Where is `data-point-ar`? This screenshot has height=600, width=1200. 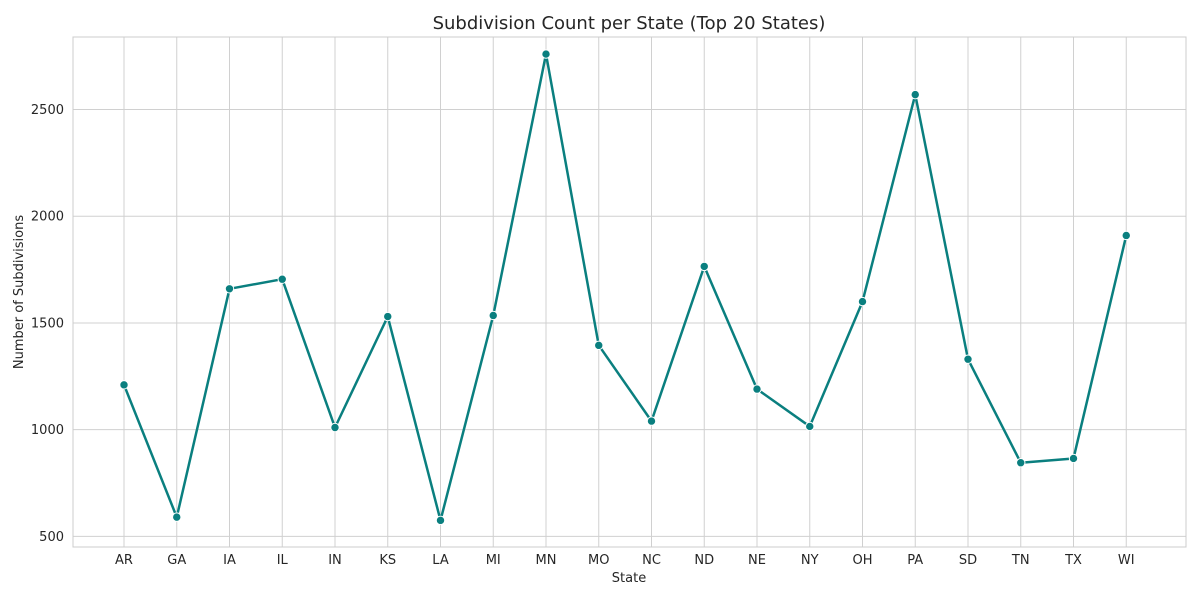
data-point-ar is located at coordinates (124, 385).